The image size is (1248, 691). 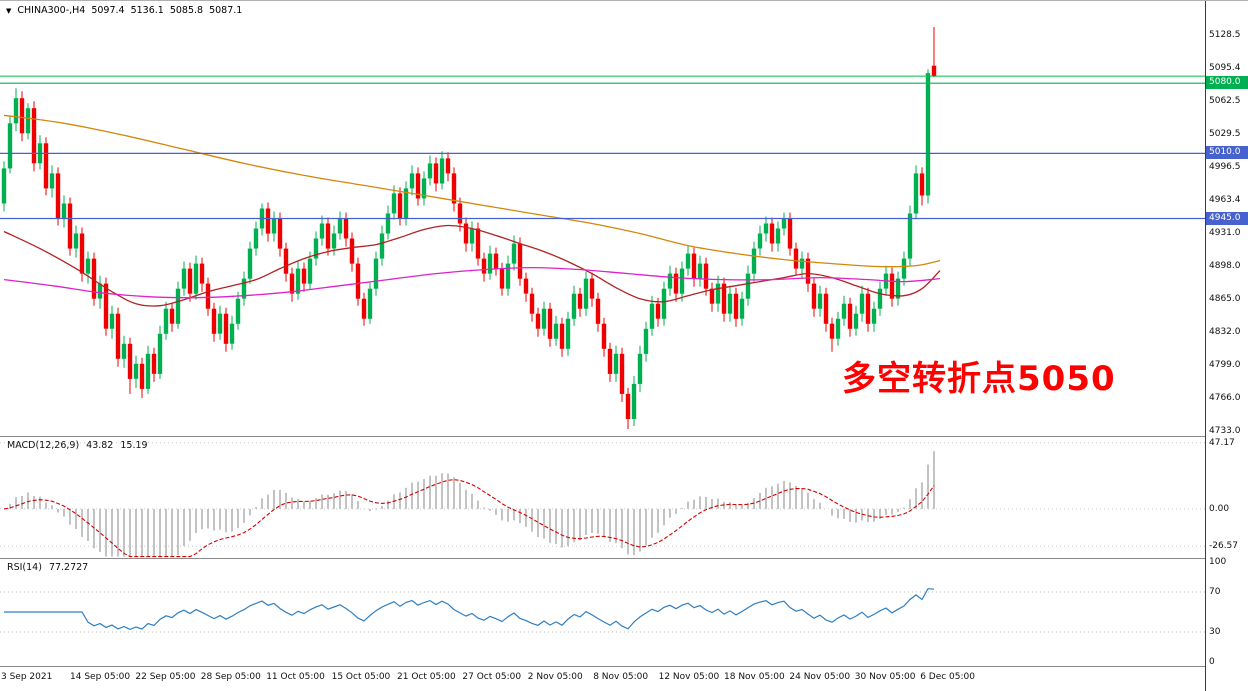 What do you see at coordinates (820, 677) in the screenshot?
I see `time-axis-label: 24 Nov 05:00` at bounding box center [820, 677].